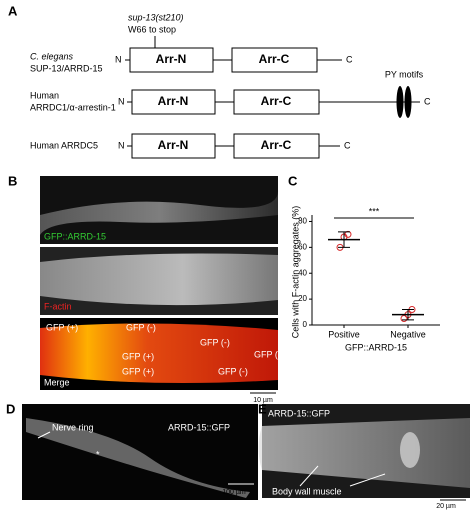 The height and width of the screenshot is (510, 474). Describe the element at coordinates (152, 29) in the screenshot. I see `mutation-note: W66 to stop` at that location.